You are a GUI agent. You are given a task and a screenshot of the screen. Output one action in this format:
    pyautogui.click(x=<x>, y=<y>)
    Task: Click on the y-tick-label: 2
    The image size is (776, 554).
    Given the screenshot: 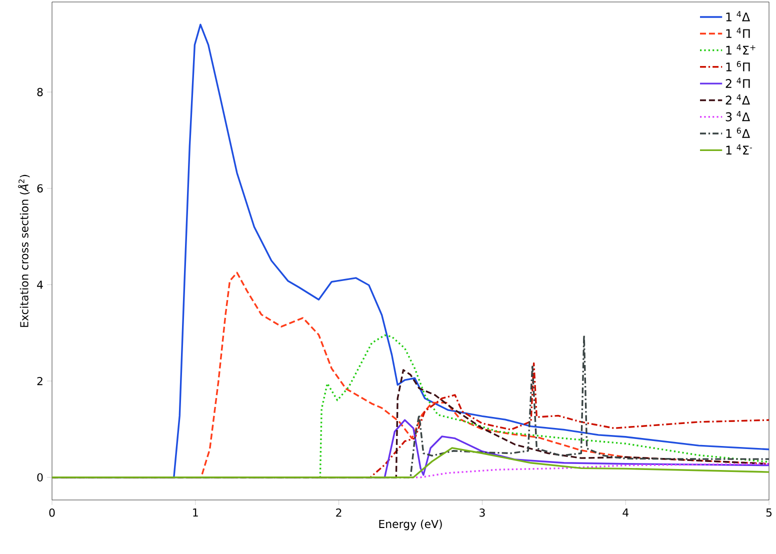 What is the action you would take?
    pyautogui.click(x=39, y=381)
    